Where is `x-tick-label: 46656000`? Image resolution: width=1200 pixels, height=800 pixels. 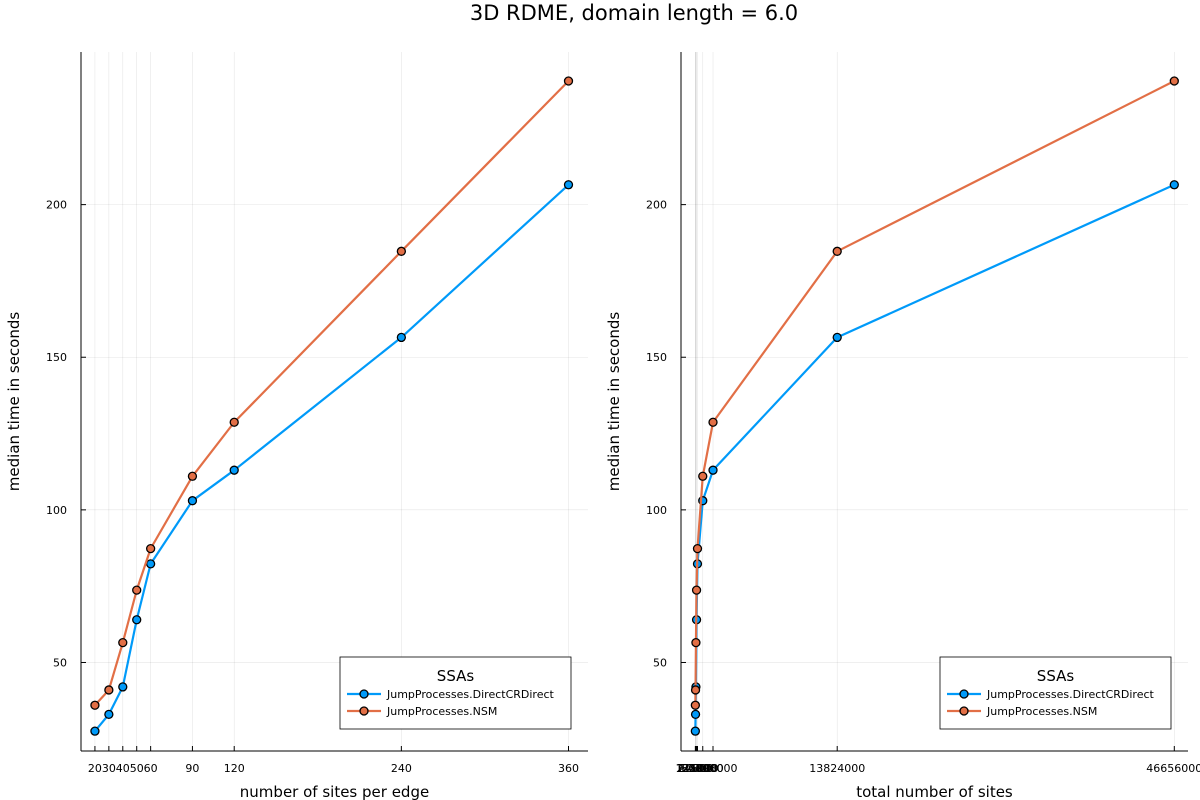
x-tick-label: 46656000 is located at coordinates (1173, 768).